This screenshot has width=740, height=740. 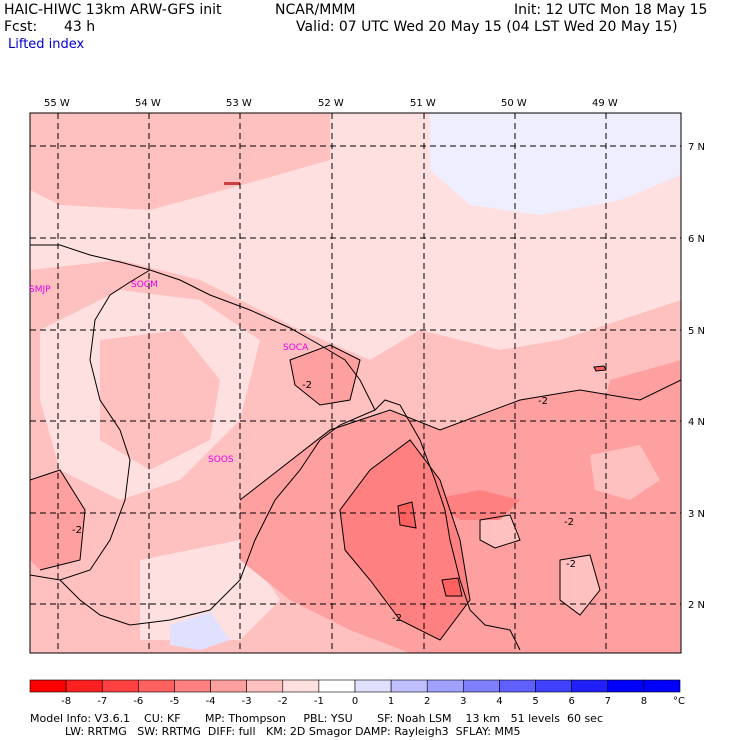 I want to click on colorbar-tick: 0, so click(x=355, y=701).